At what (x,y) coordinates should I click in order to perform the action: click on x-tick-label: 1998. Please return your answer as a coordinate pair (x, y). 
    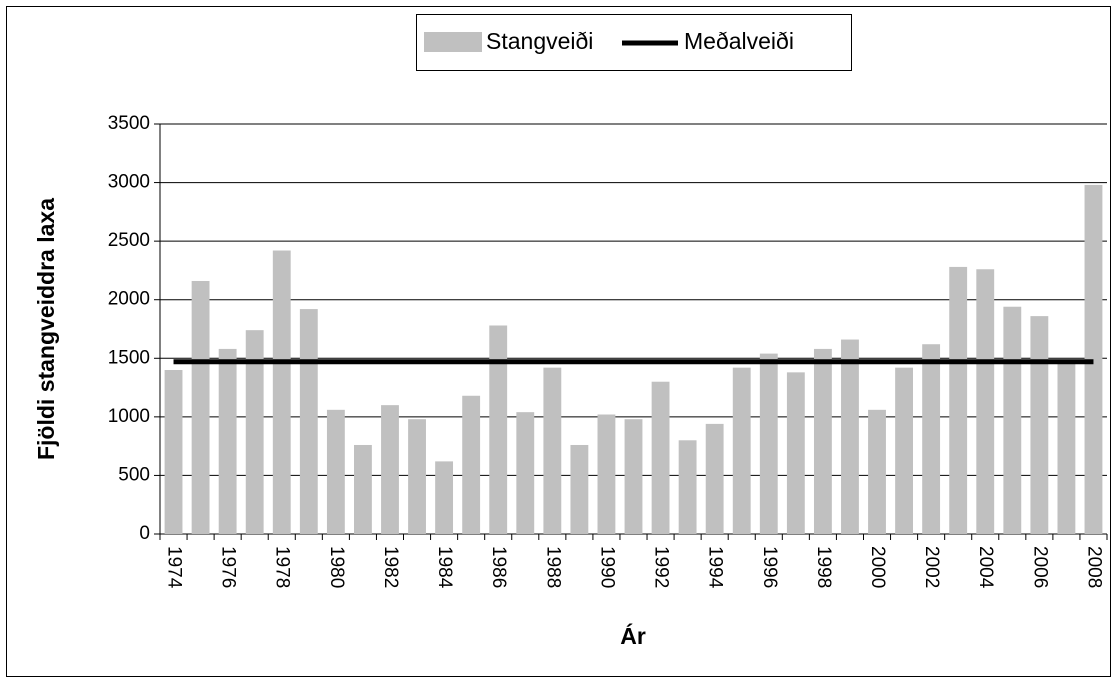
    Looking at the image, I should click on (823, 567).